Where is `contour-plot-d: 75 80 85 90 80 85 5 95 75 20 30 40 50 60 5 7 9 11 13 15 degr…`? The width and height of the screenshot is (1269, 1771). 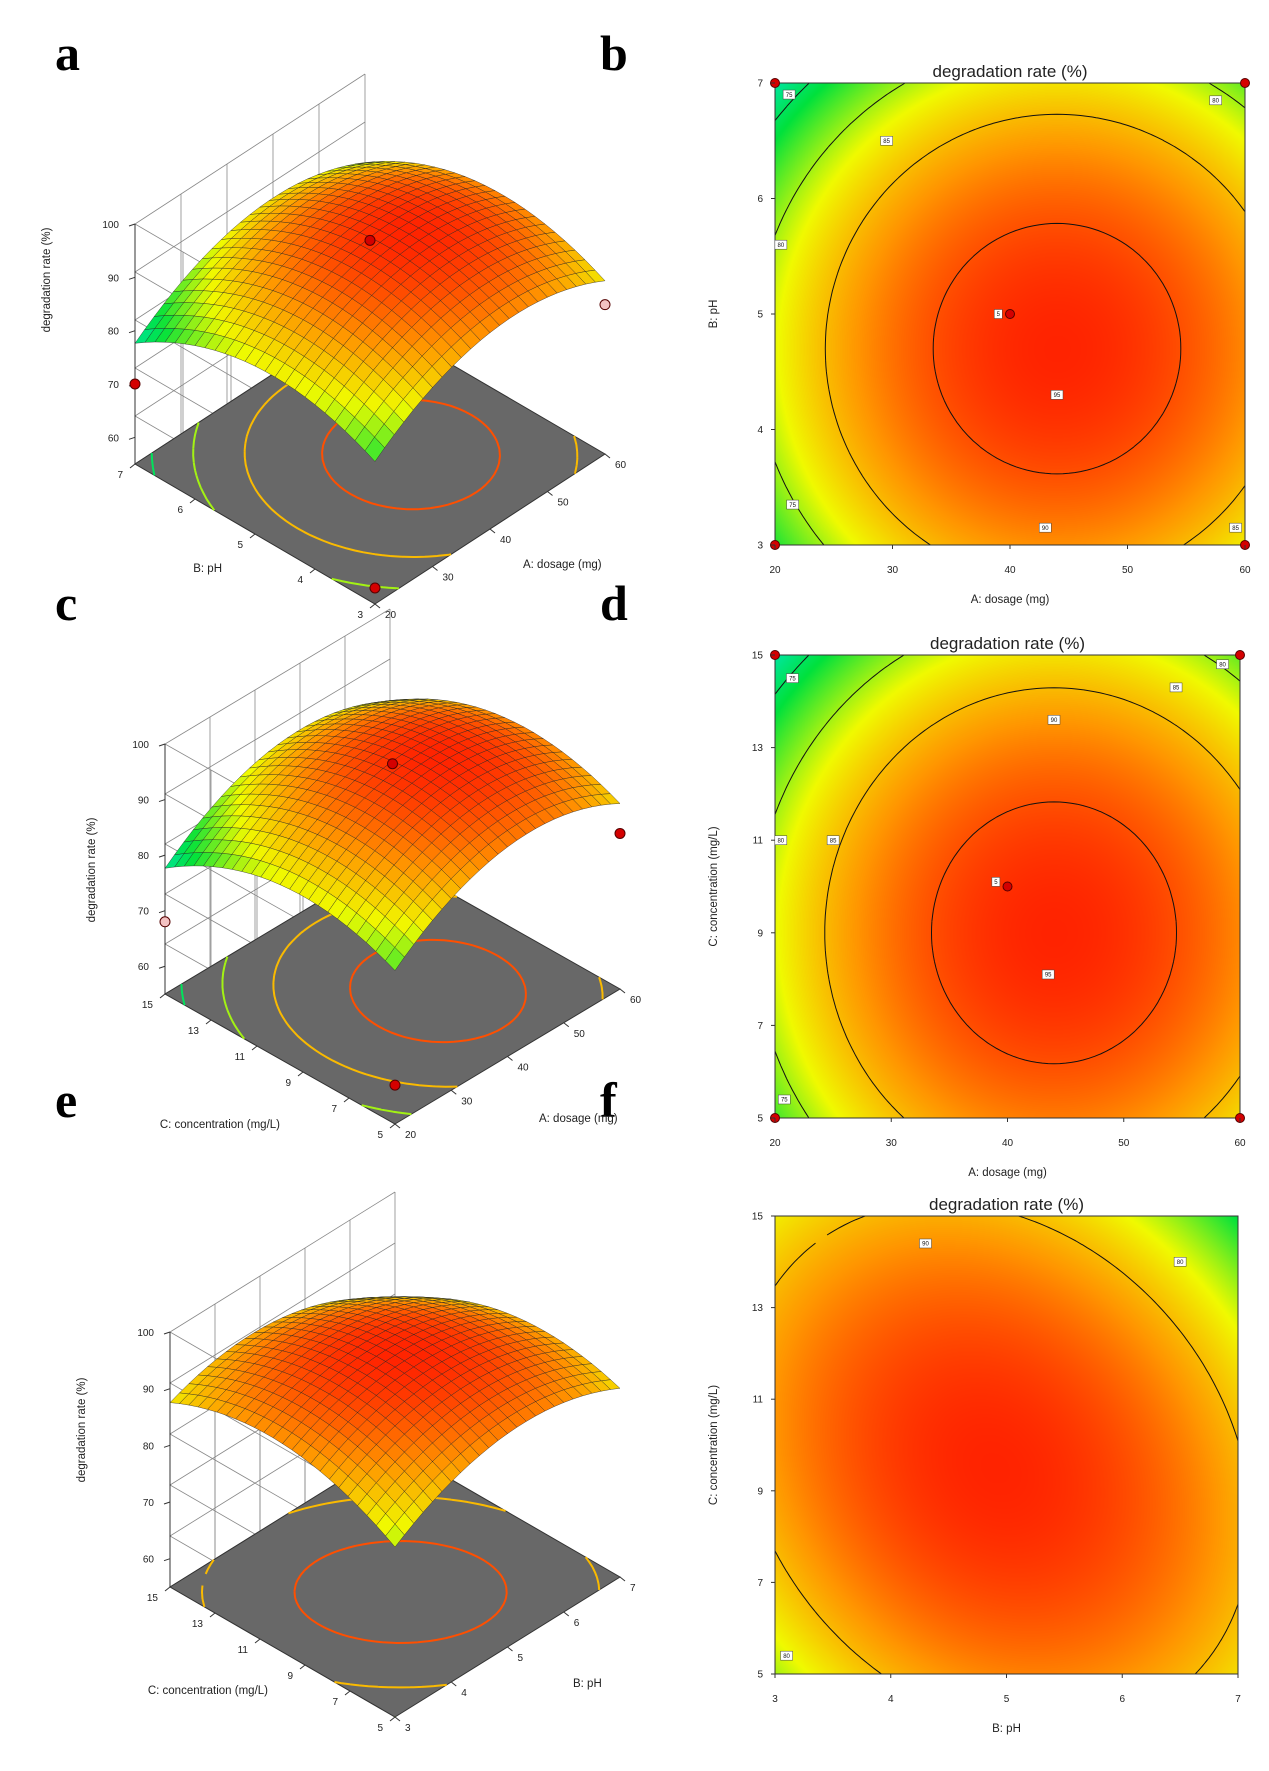
contour-plot-d: 75 80 85 90 80 85 5 95 75 20 30 40 50 60 5 7 9 11 13 15 degr… is located at coordinates (977, 906).